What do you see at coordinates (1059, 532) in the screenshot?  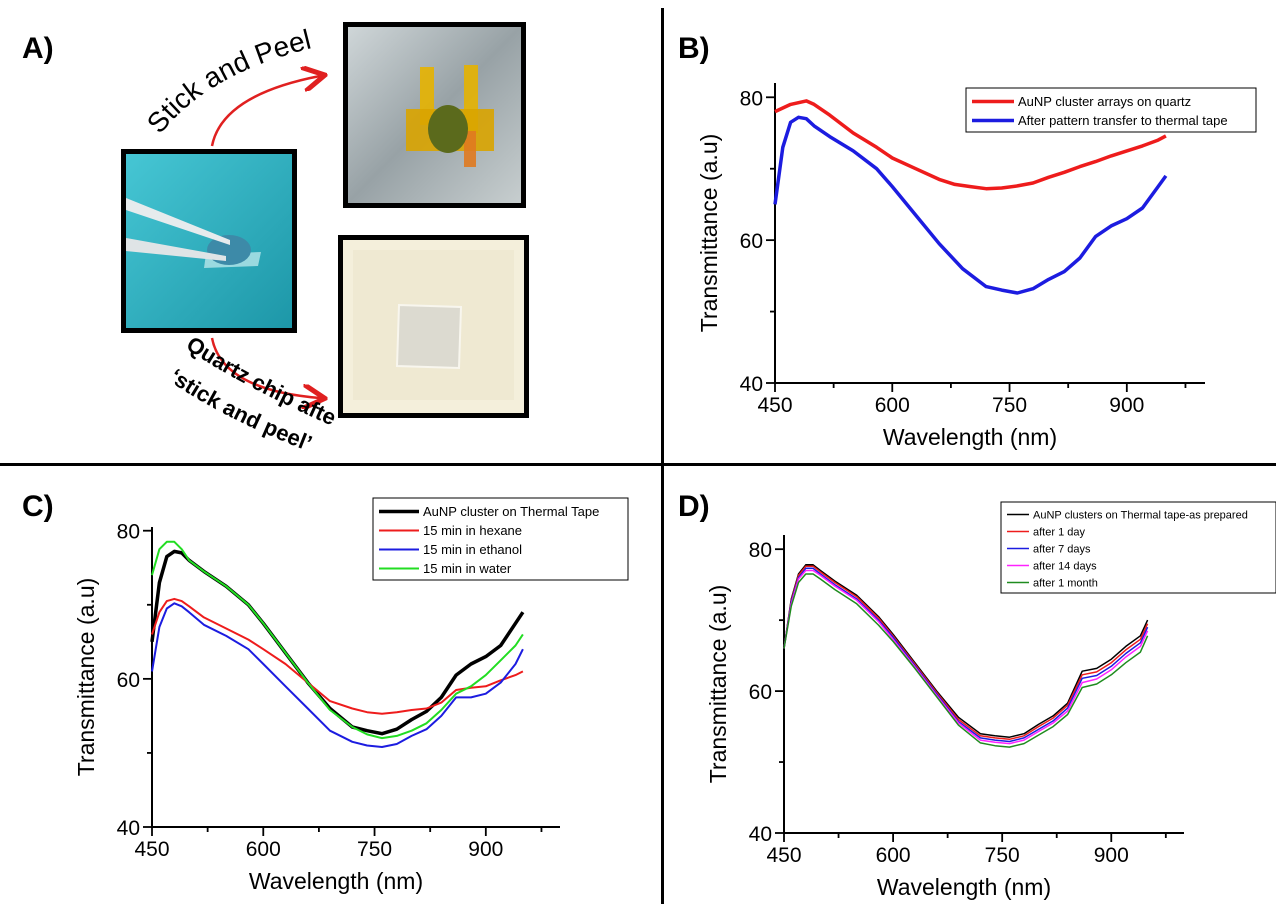 I see `legend-label: after 1 day` at bounding box center [1059, 532].